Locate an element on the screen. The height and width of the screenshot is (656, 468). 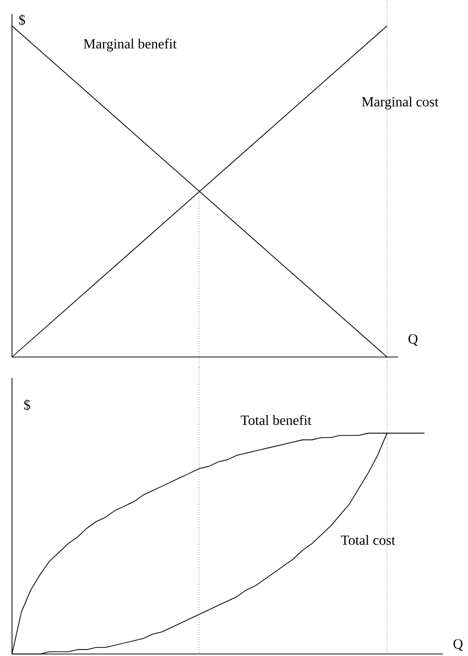
text: Marginal benefit is located at coordinates (130, 45).